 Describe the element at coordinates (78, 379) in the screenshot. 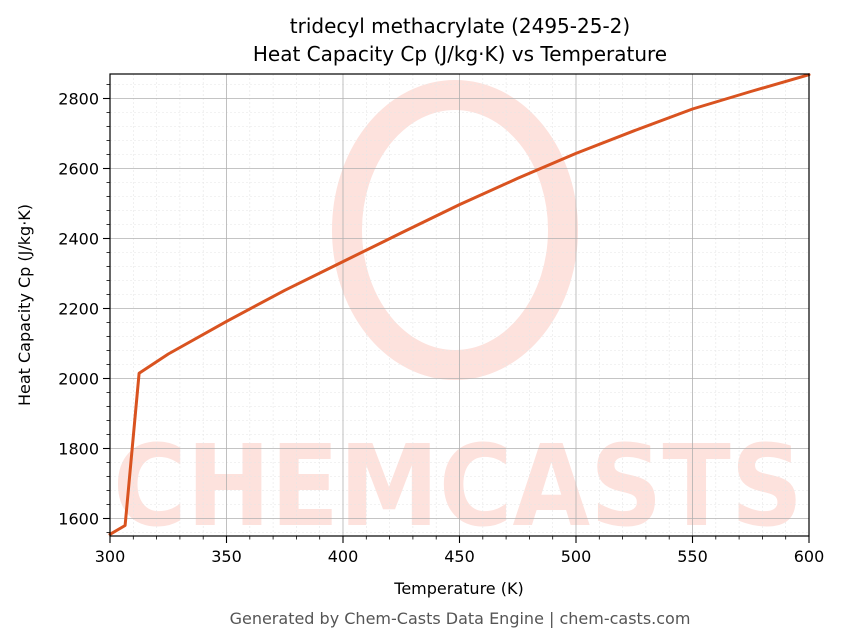

I see `y-tick-label: 2000` at that location.